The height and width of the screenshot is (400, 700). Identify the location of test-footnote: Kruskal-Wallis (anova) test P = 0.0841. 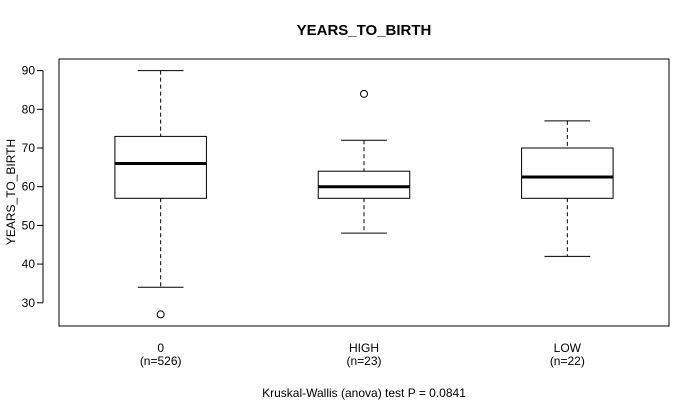
(364, 393).